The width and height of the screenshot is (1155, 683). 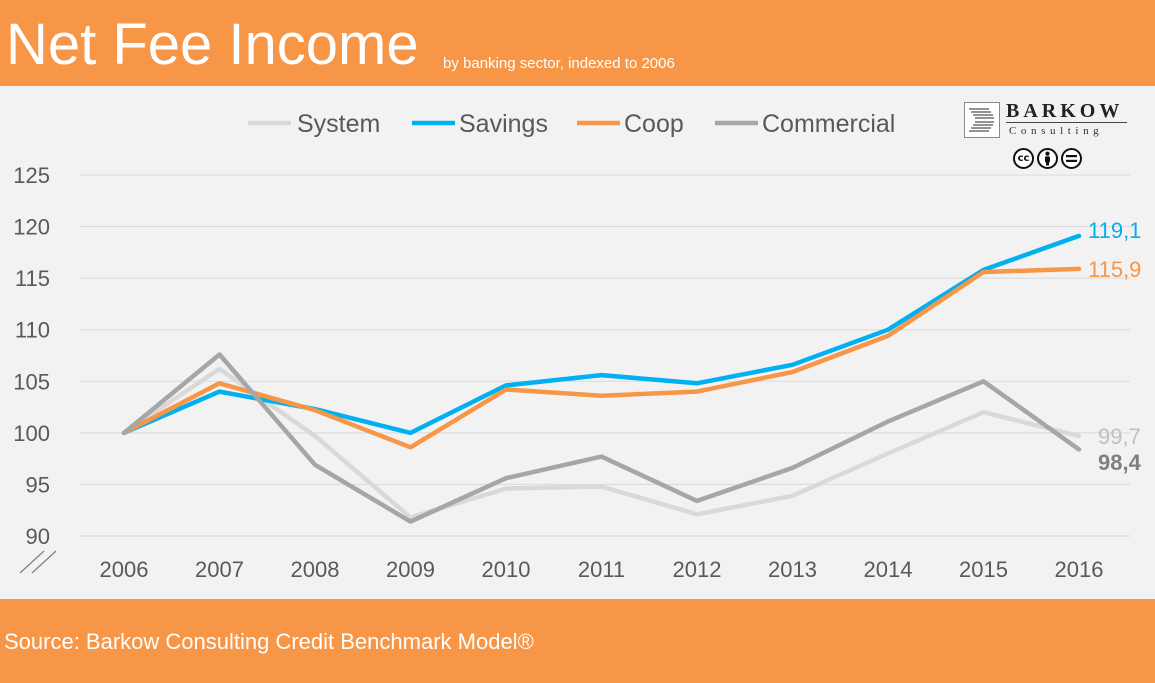 I want to click on cc-icon: cc, so click(x=1023, y=158).